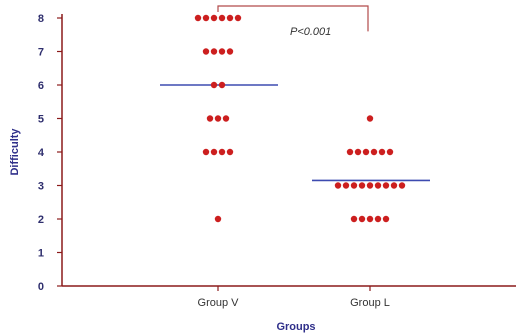  Describe the element at coordinates (295, 327) in the screenshot. I see `x-axis-title: Groups` at that location.